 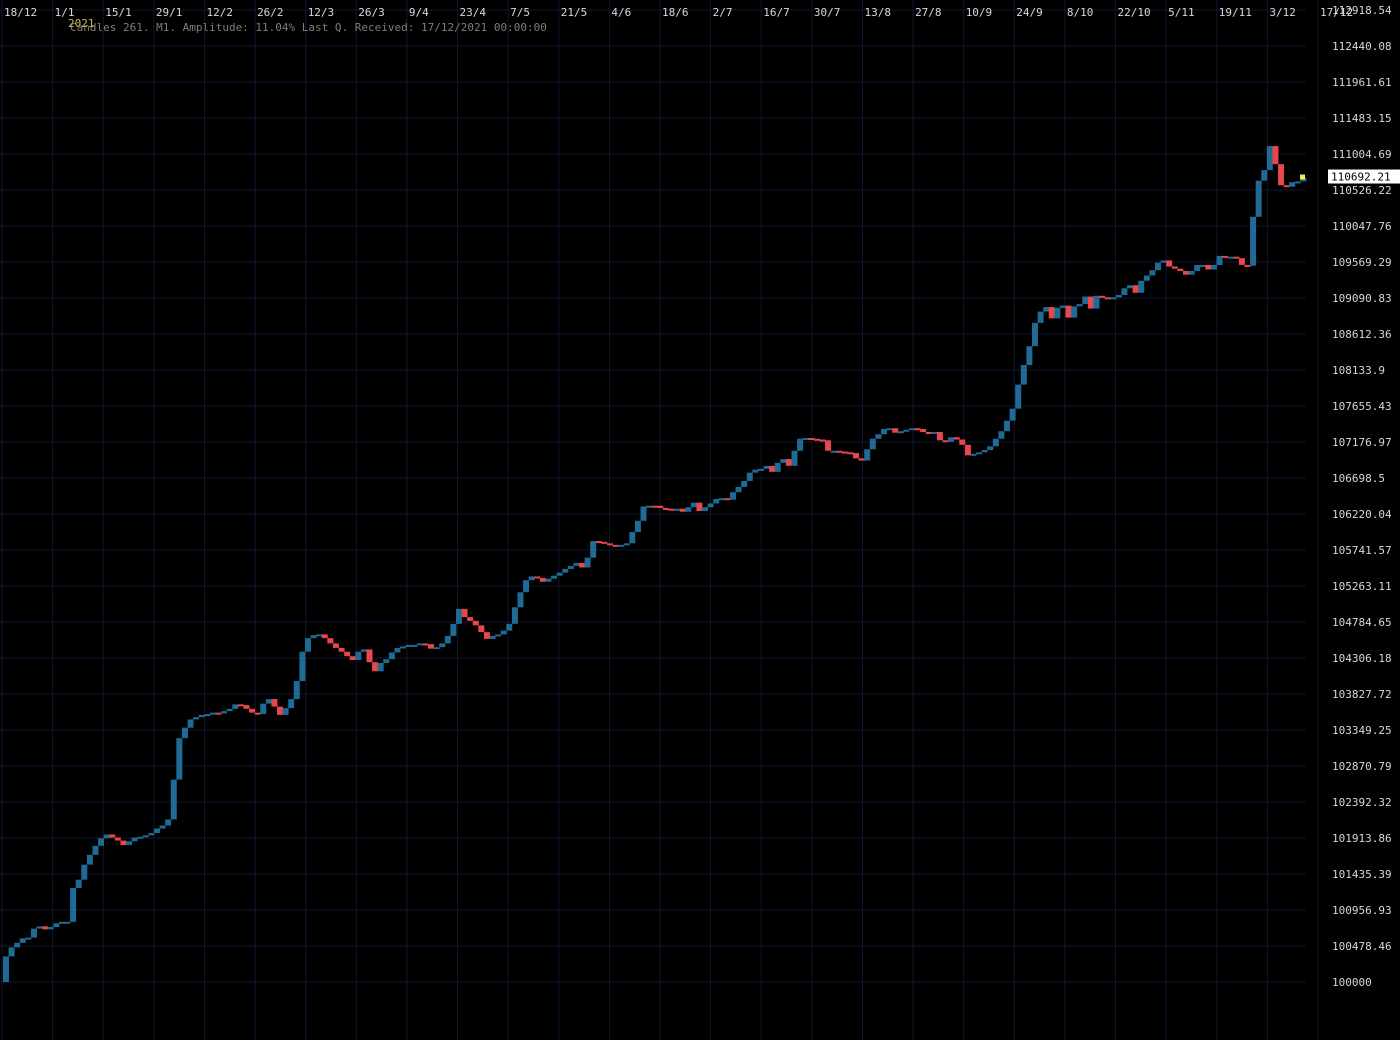 What do you see at coordinates (520, 12) in the screenshot?
I see `x-tick-label: 7/5` at bounding box center [520, 12].